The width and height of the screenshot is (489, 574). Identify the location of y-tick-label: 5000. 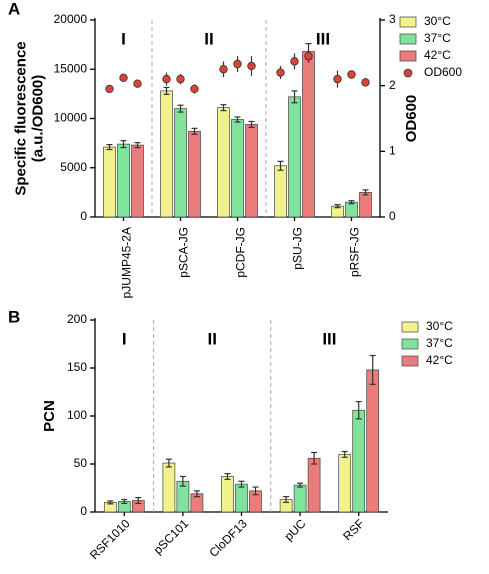
(73, 167).